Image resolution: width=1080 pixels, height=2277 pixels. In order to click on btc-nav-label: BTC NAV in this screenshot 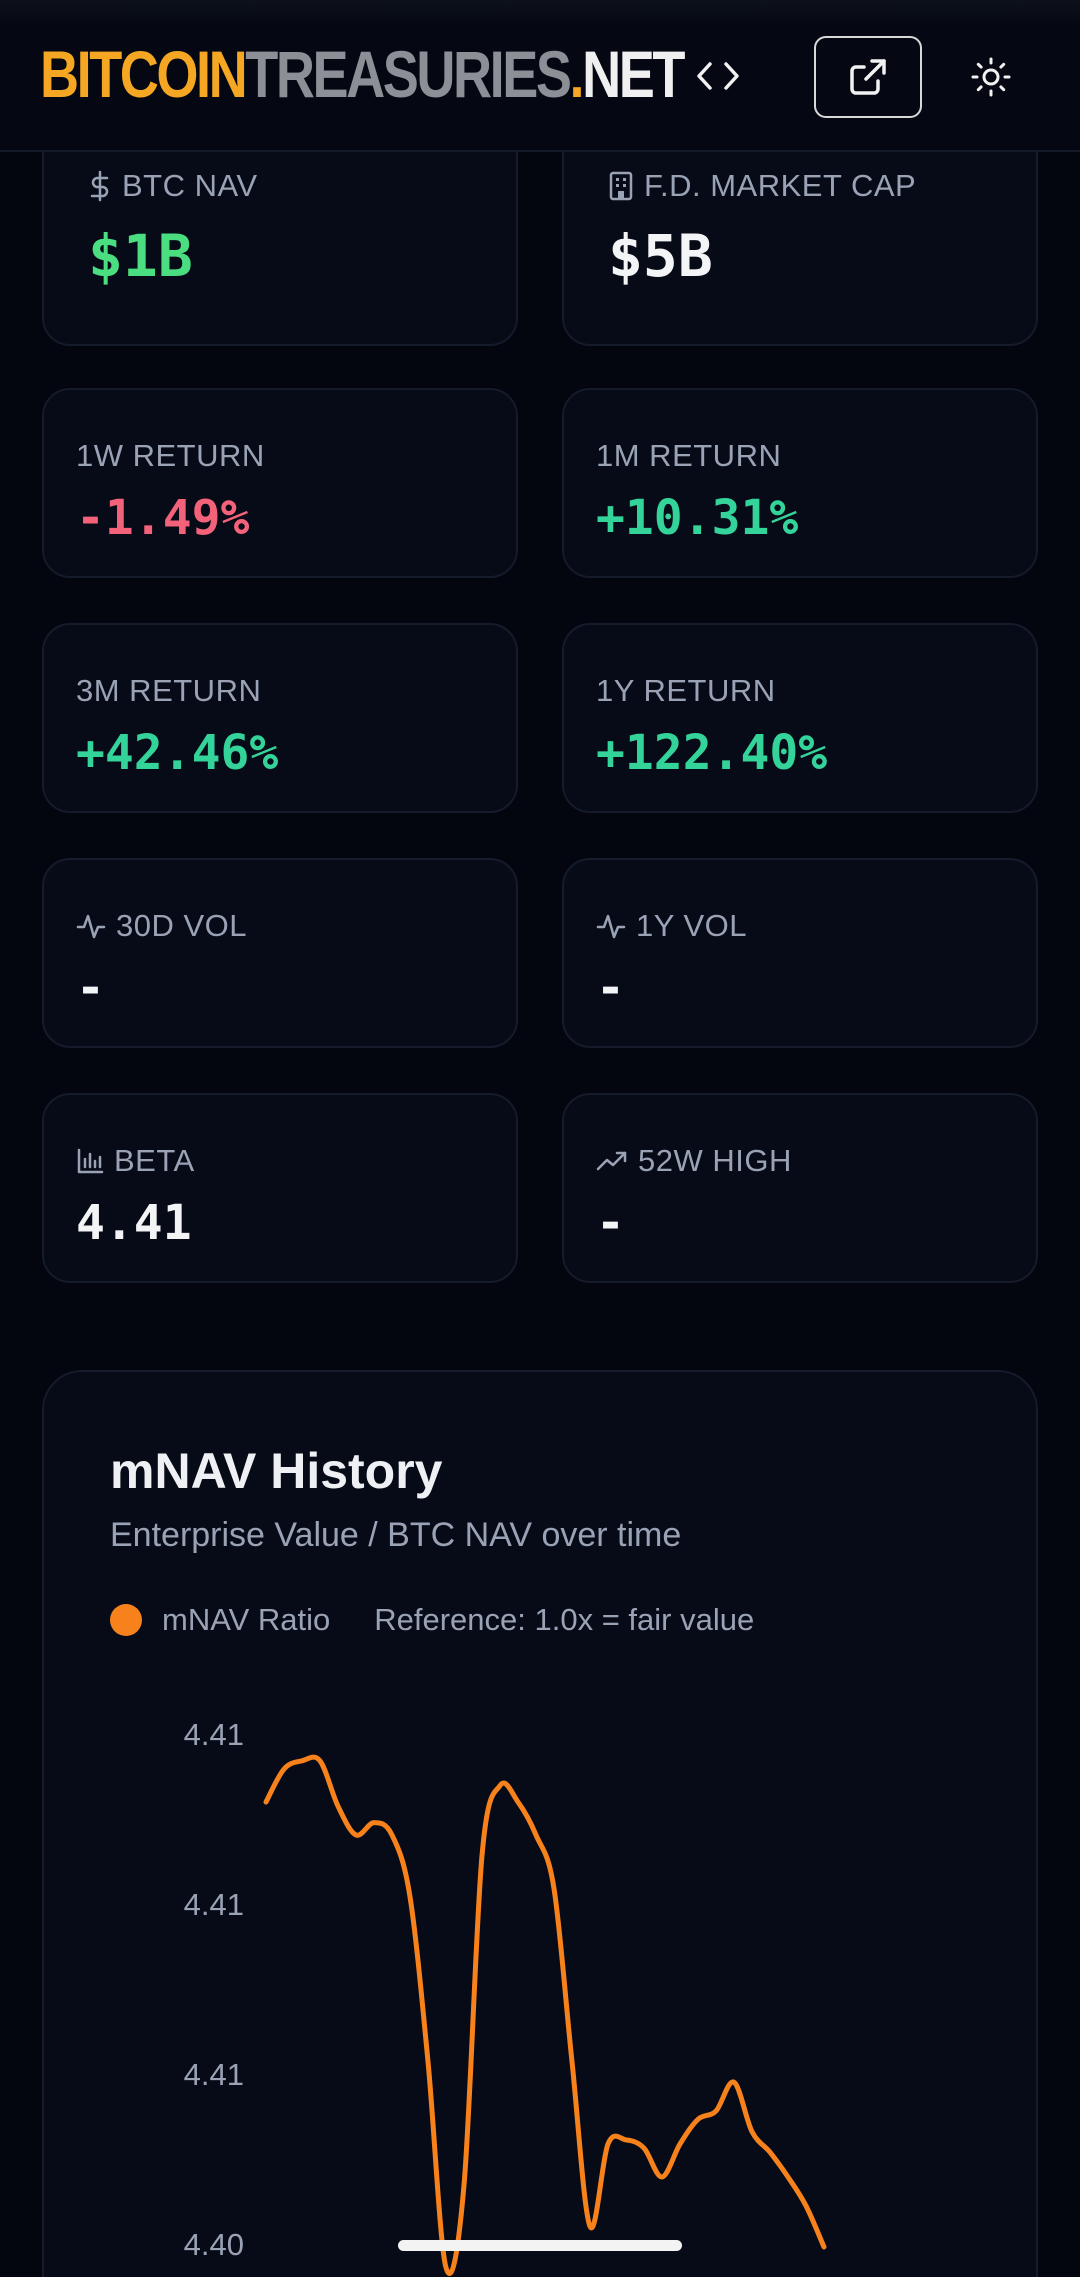, I will do `click(173, 186)`.